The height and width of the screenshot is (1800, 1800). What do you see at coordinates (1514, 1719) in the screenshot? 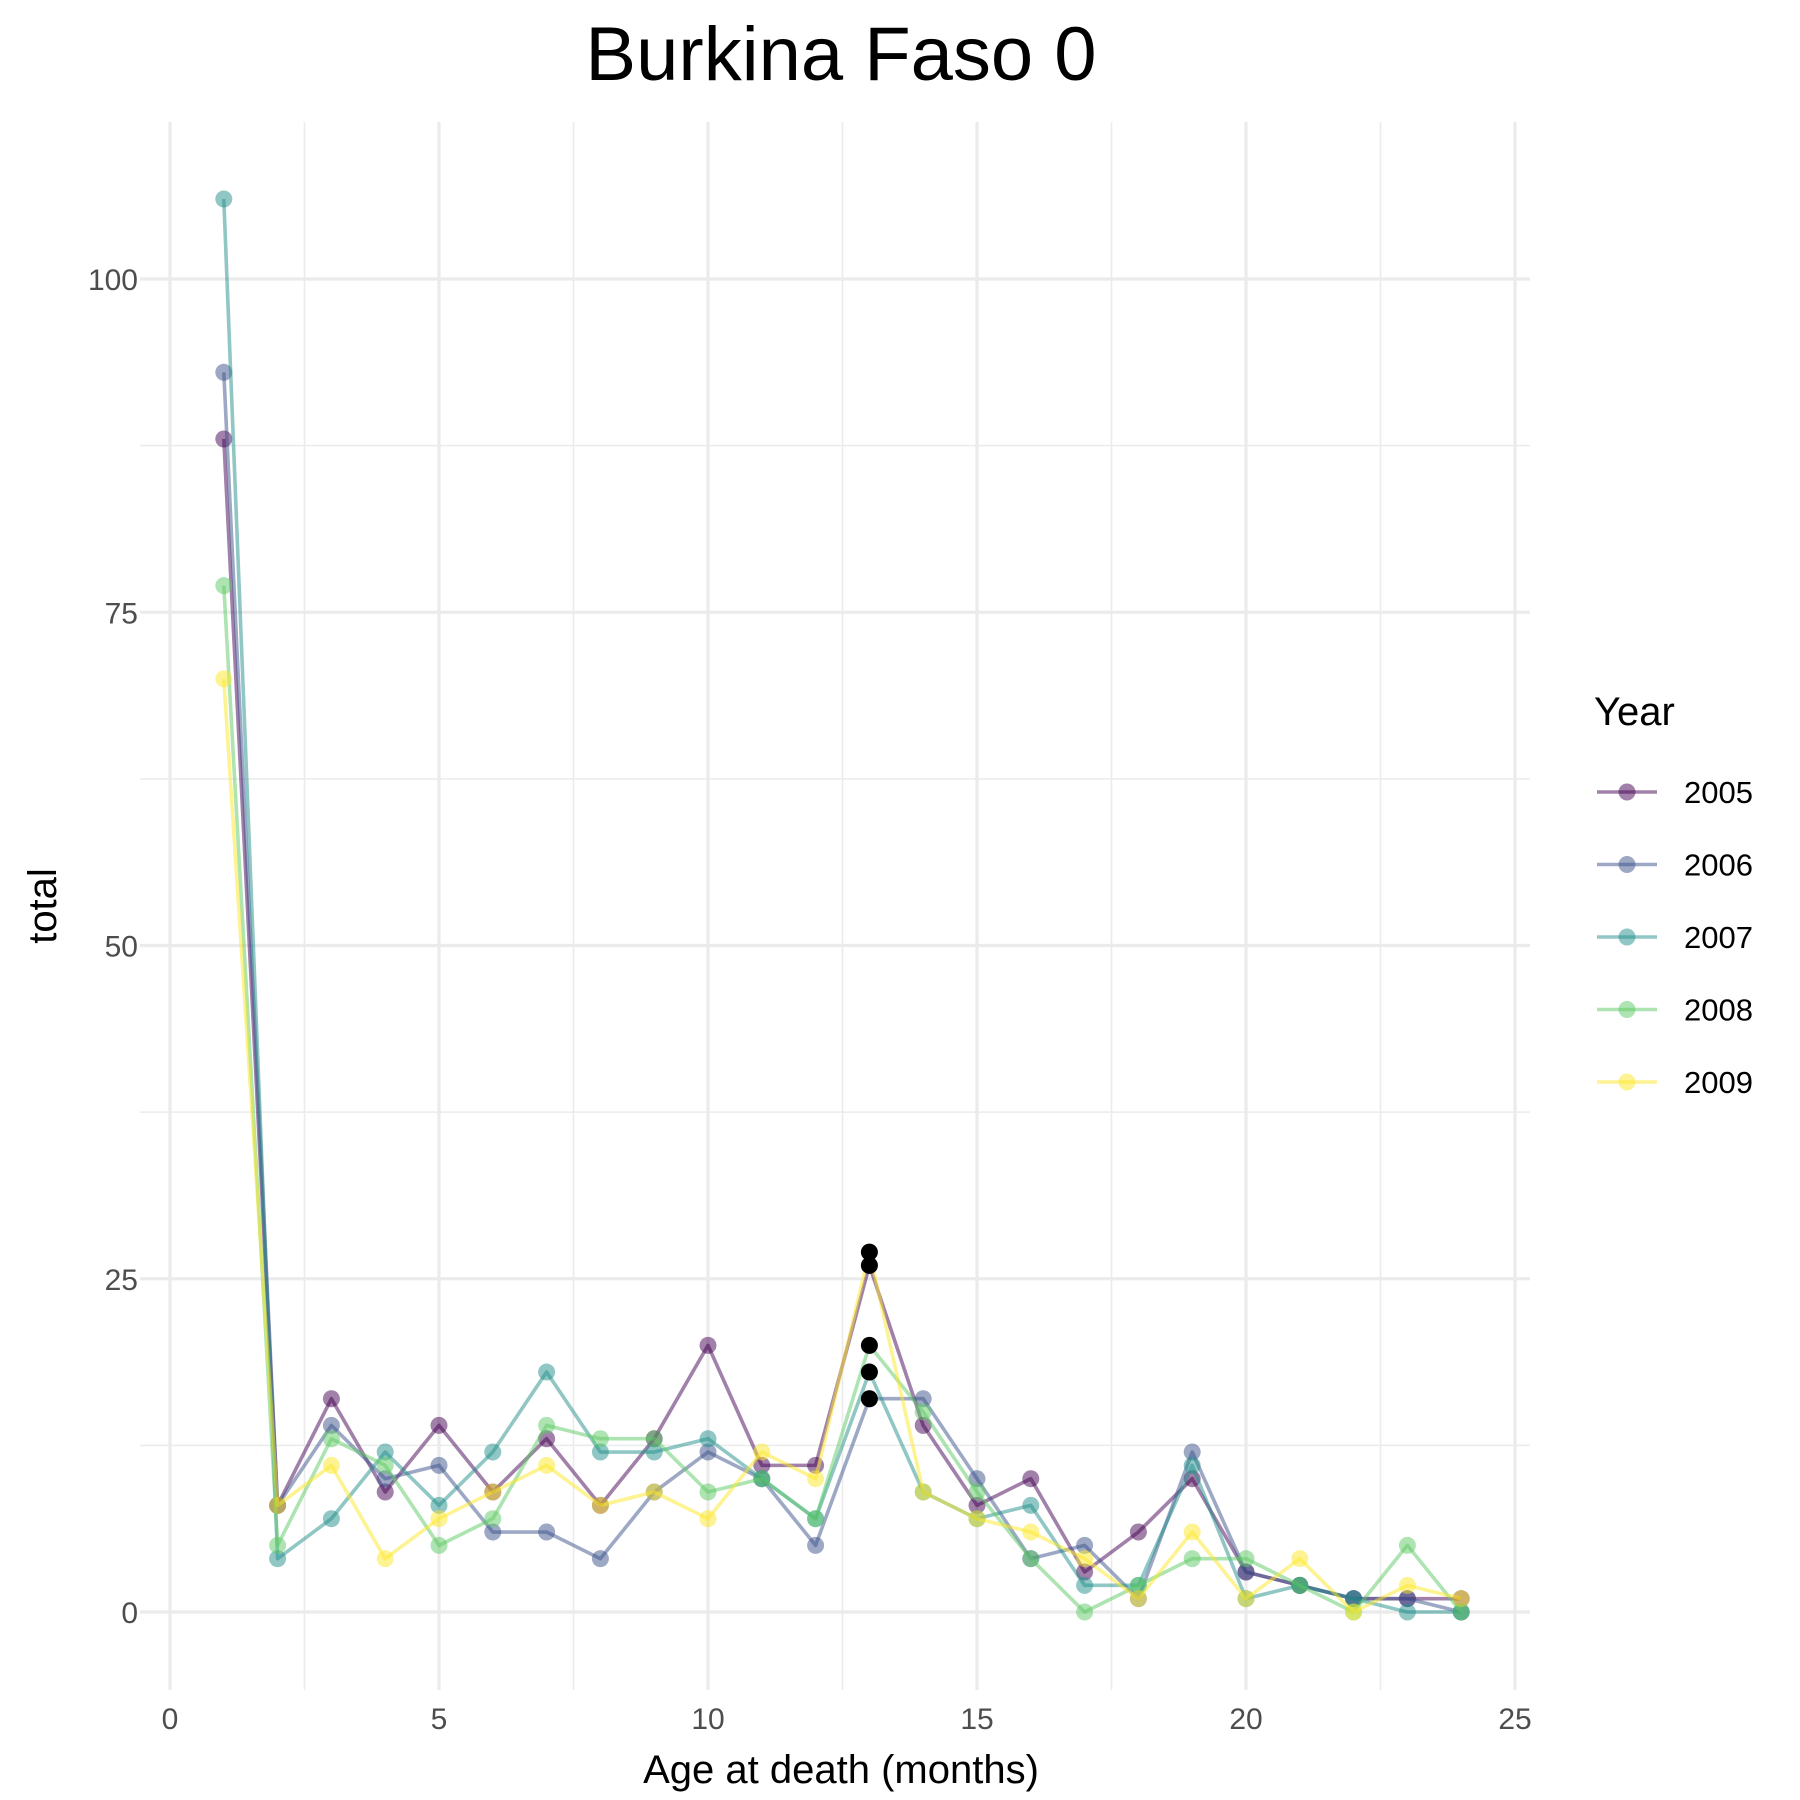
I see `x-tick-label: 25` at bounding box center [1514, 1719].